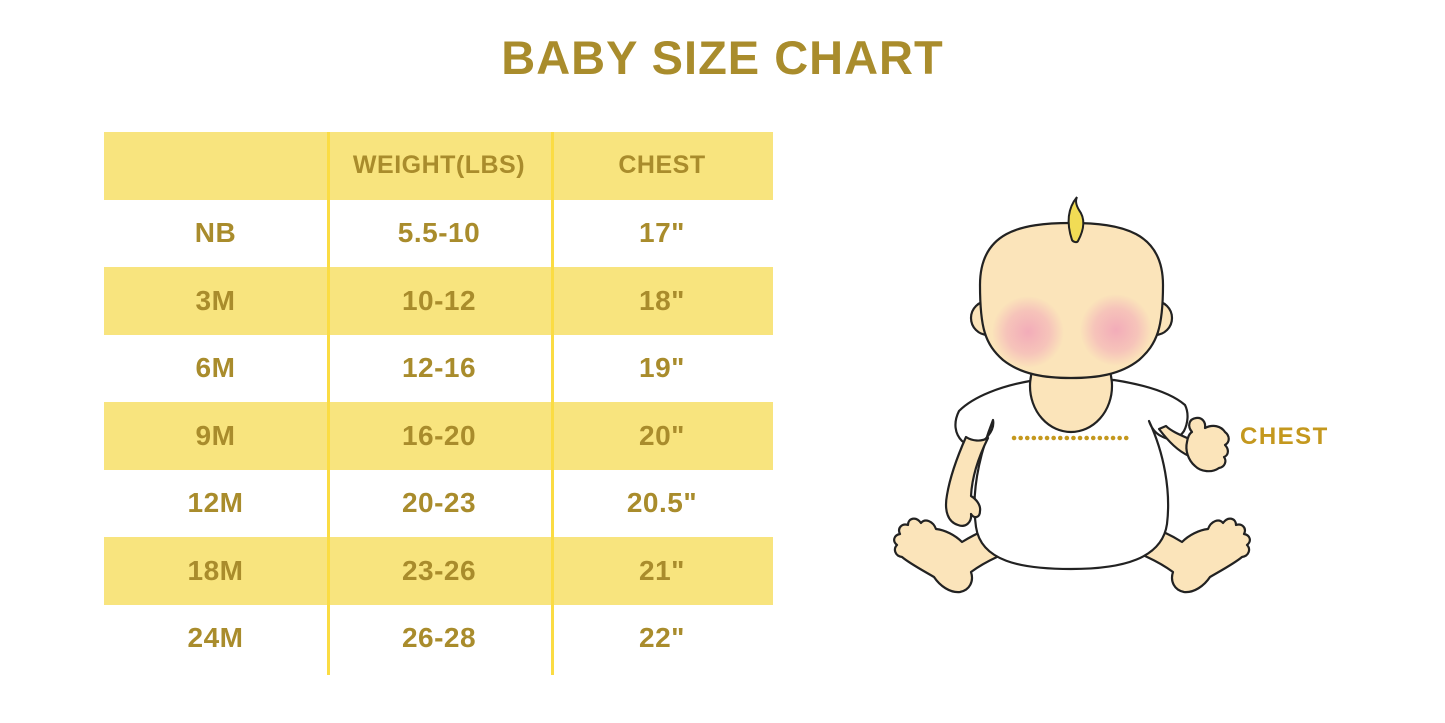  What do you see at coordinates (1284, 436) in the screenshot?
I see `chest-label: CHEST` at bounding box center [1284, 436].